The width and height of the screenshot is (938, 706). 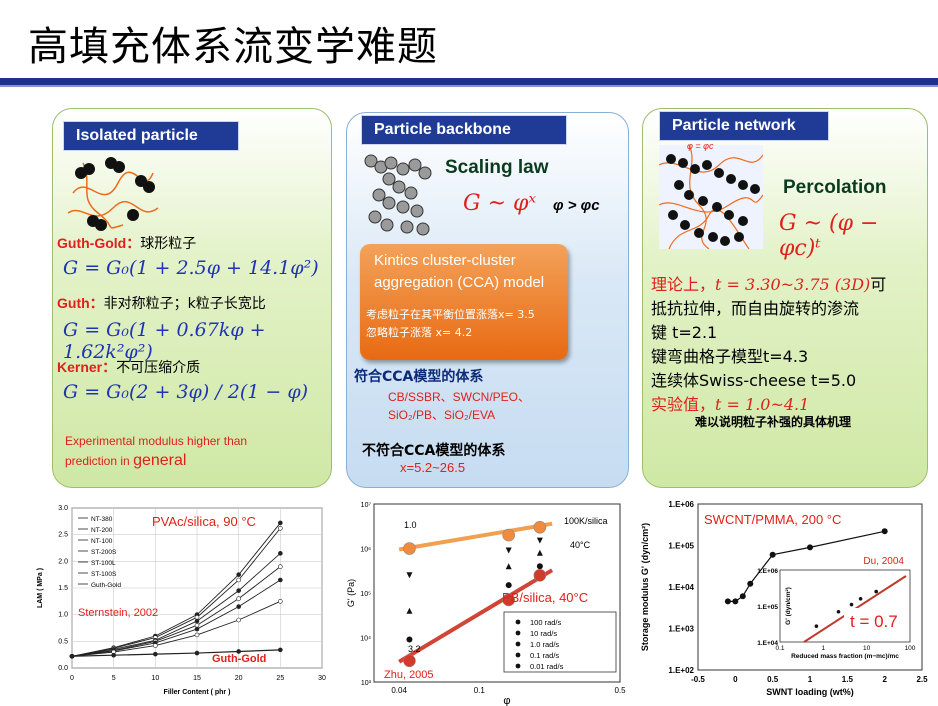 What do you see at coordinates (711, 197) in the screenshot?
I see `network-illustration` at bounding box center [711, 197].